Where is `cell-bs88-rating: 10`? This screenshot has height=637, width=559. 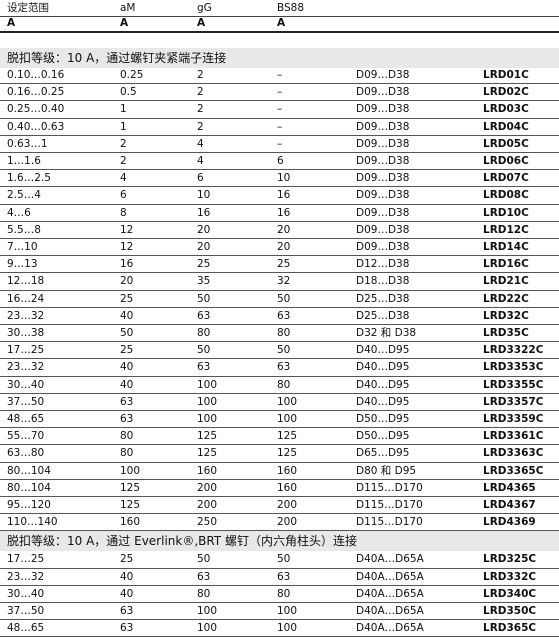
cell-bs88-rating: 10 is located at coordinates (284, 178).